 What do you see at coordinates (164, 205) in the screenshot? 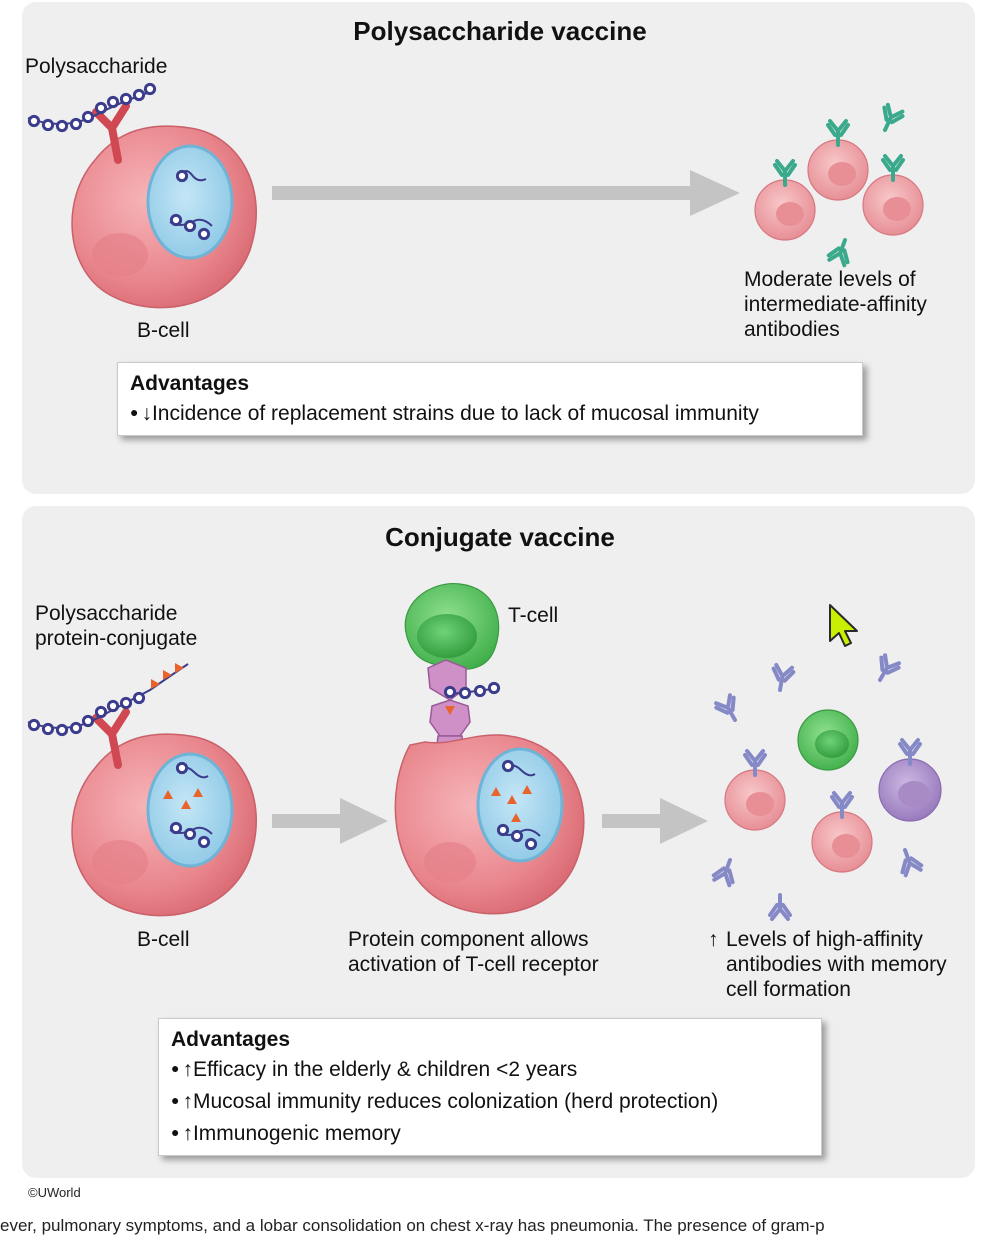
I see `b-cell-top` at bounding box center [164, 205].